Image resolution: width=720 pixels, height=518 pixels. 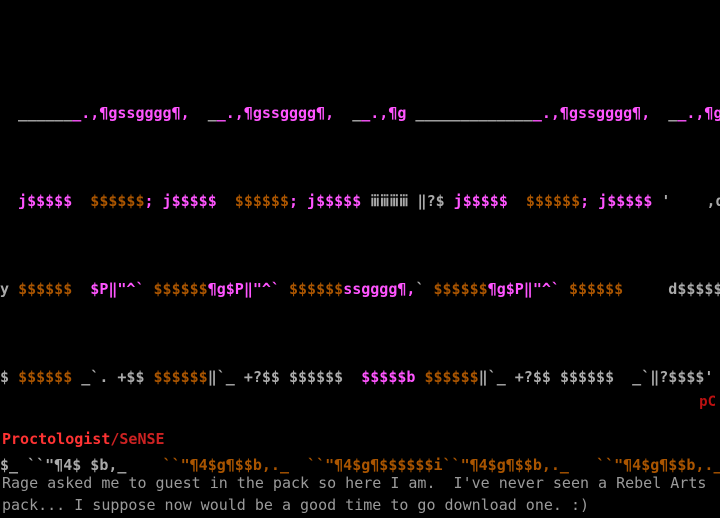 I want to click on artist-corner-mark: pC, so click(x=707, y=402).